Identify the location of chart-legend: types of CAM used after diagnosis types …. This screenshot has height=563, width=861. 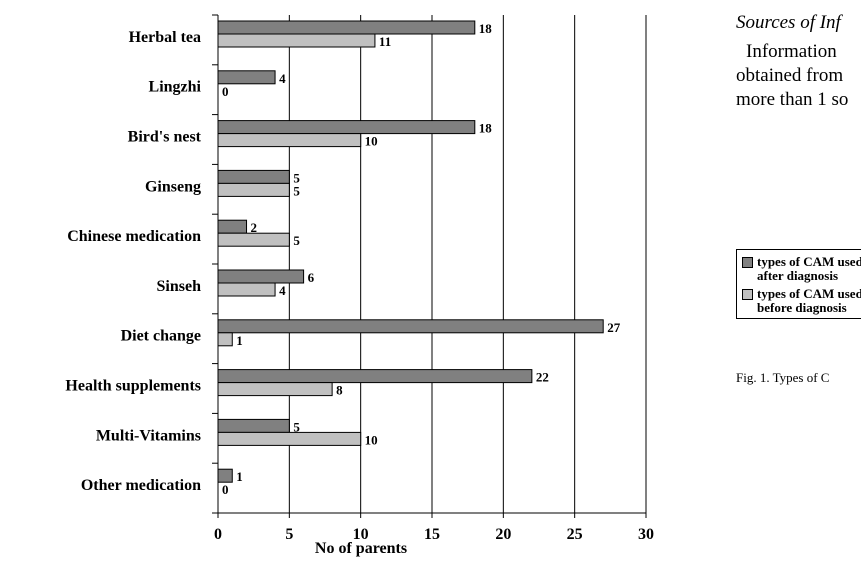
(798, 284).